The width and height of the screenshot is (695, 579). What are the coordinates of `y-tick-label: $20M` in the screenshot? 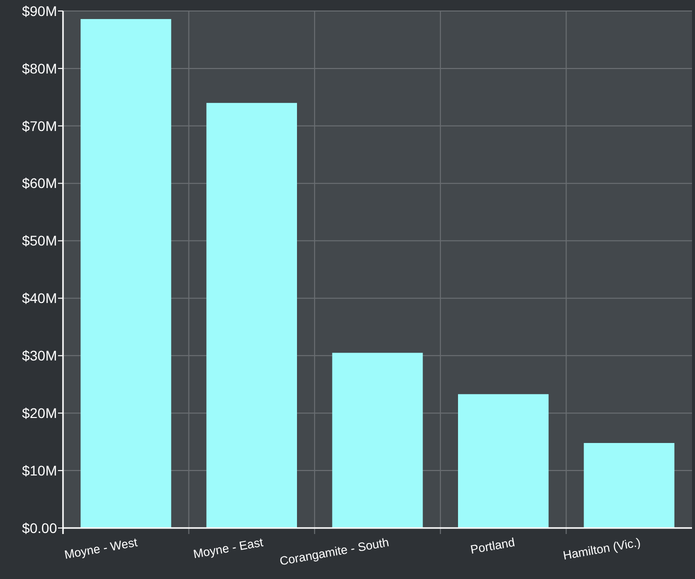 It's located at (39, 413).